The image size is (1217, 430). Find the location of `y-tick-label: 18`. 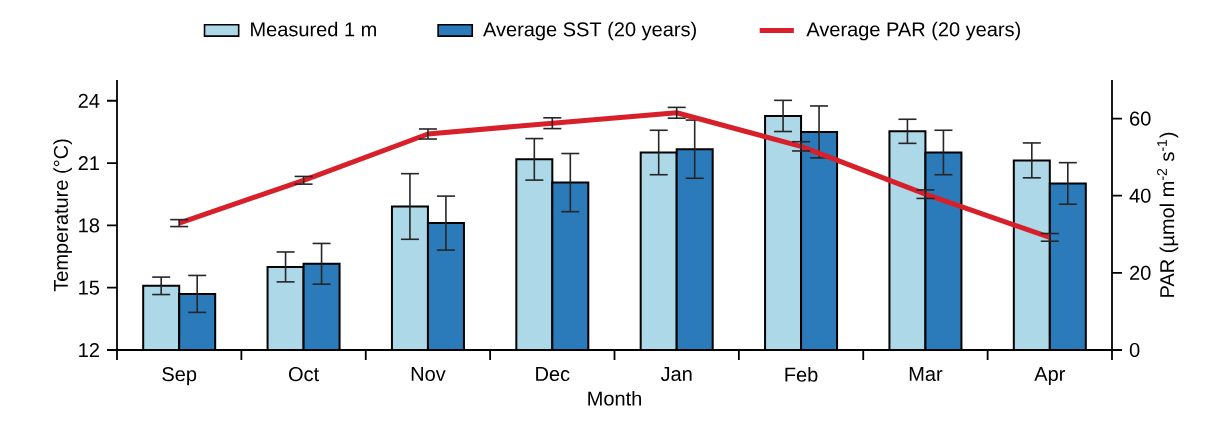

y-tick-label: 18 is located at coordinates (89, 225).